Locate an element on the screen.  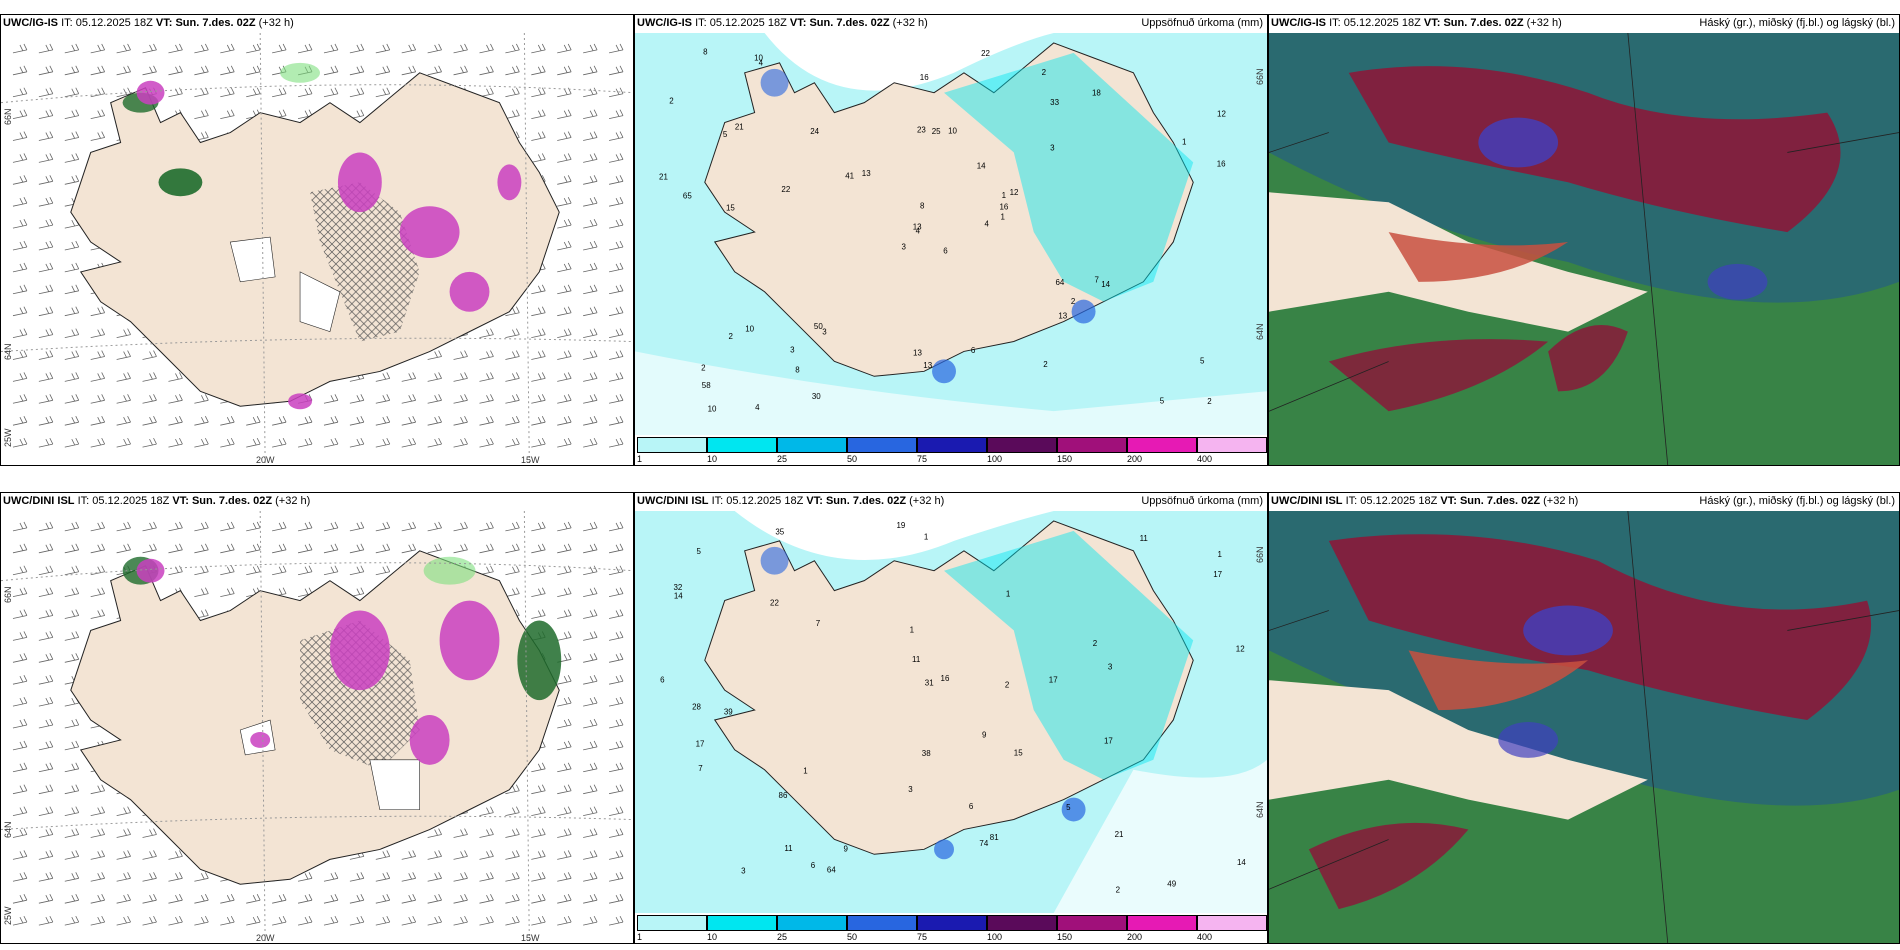
colorbar-label: 50 is located at coordinates (852, 937).